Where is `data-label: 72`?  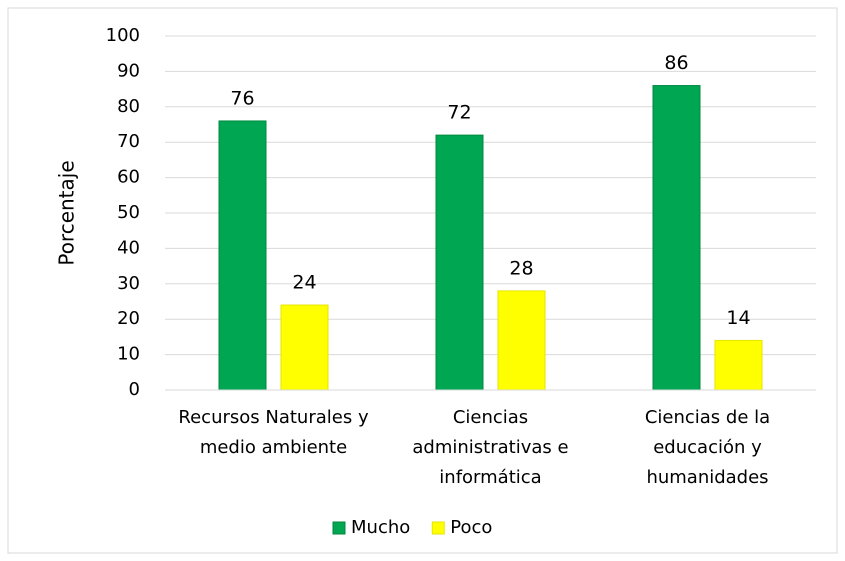 data-label: 72 is located at coordinates (459, 113).